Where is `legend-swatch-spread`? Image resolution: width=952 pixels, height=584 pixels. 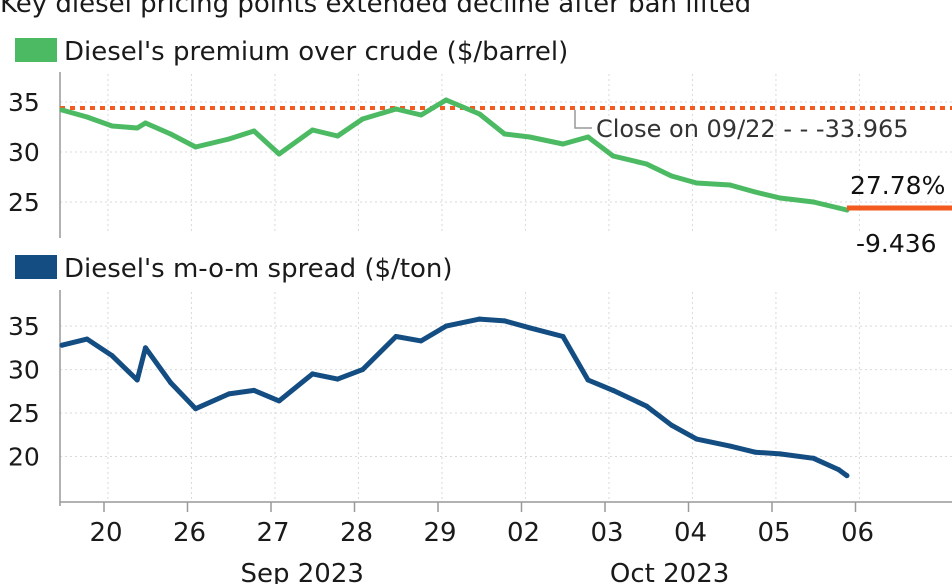
legend-swatch-spread is located at coordinates (36, 267).